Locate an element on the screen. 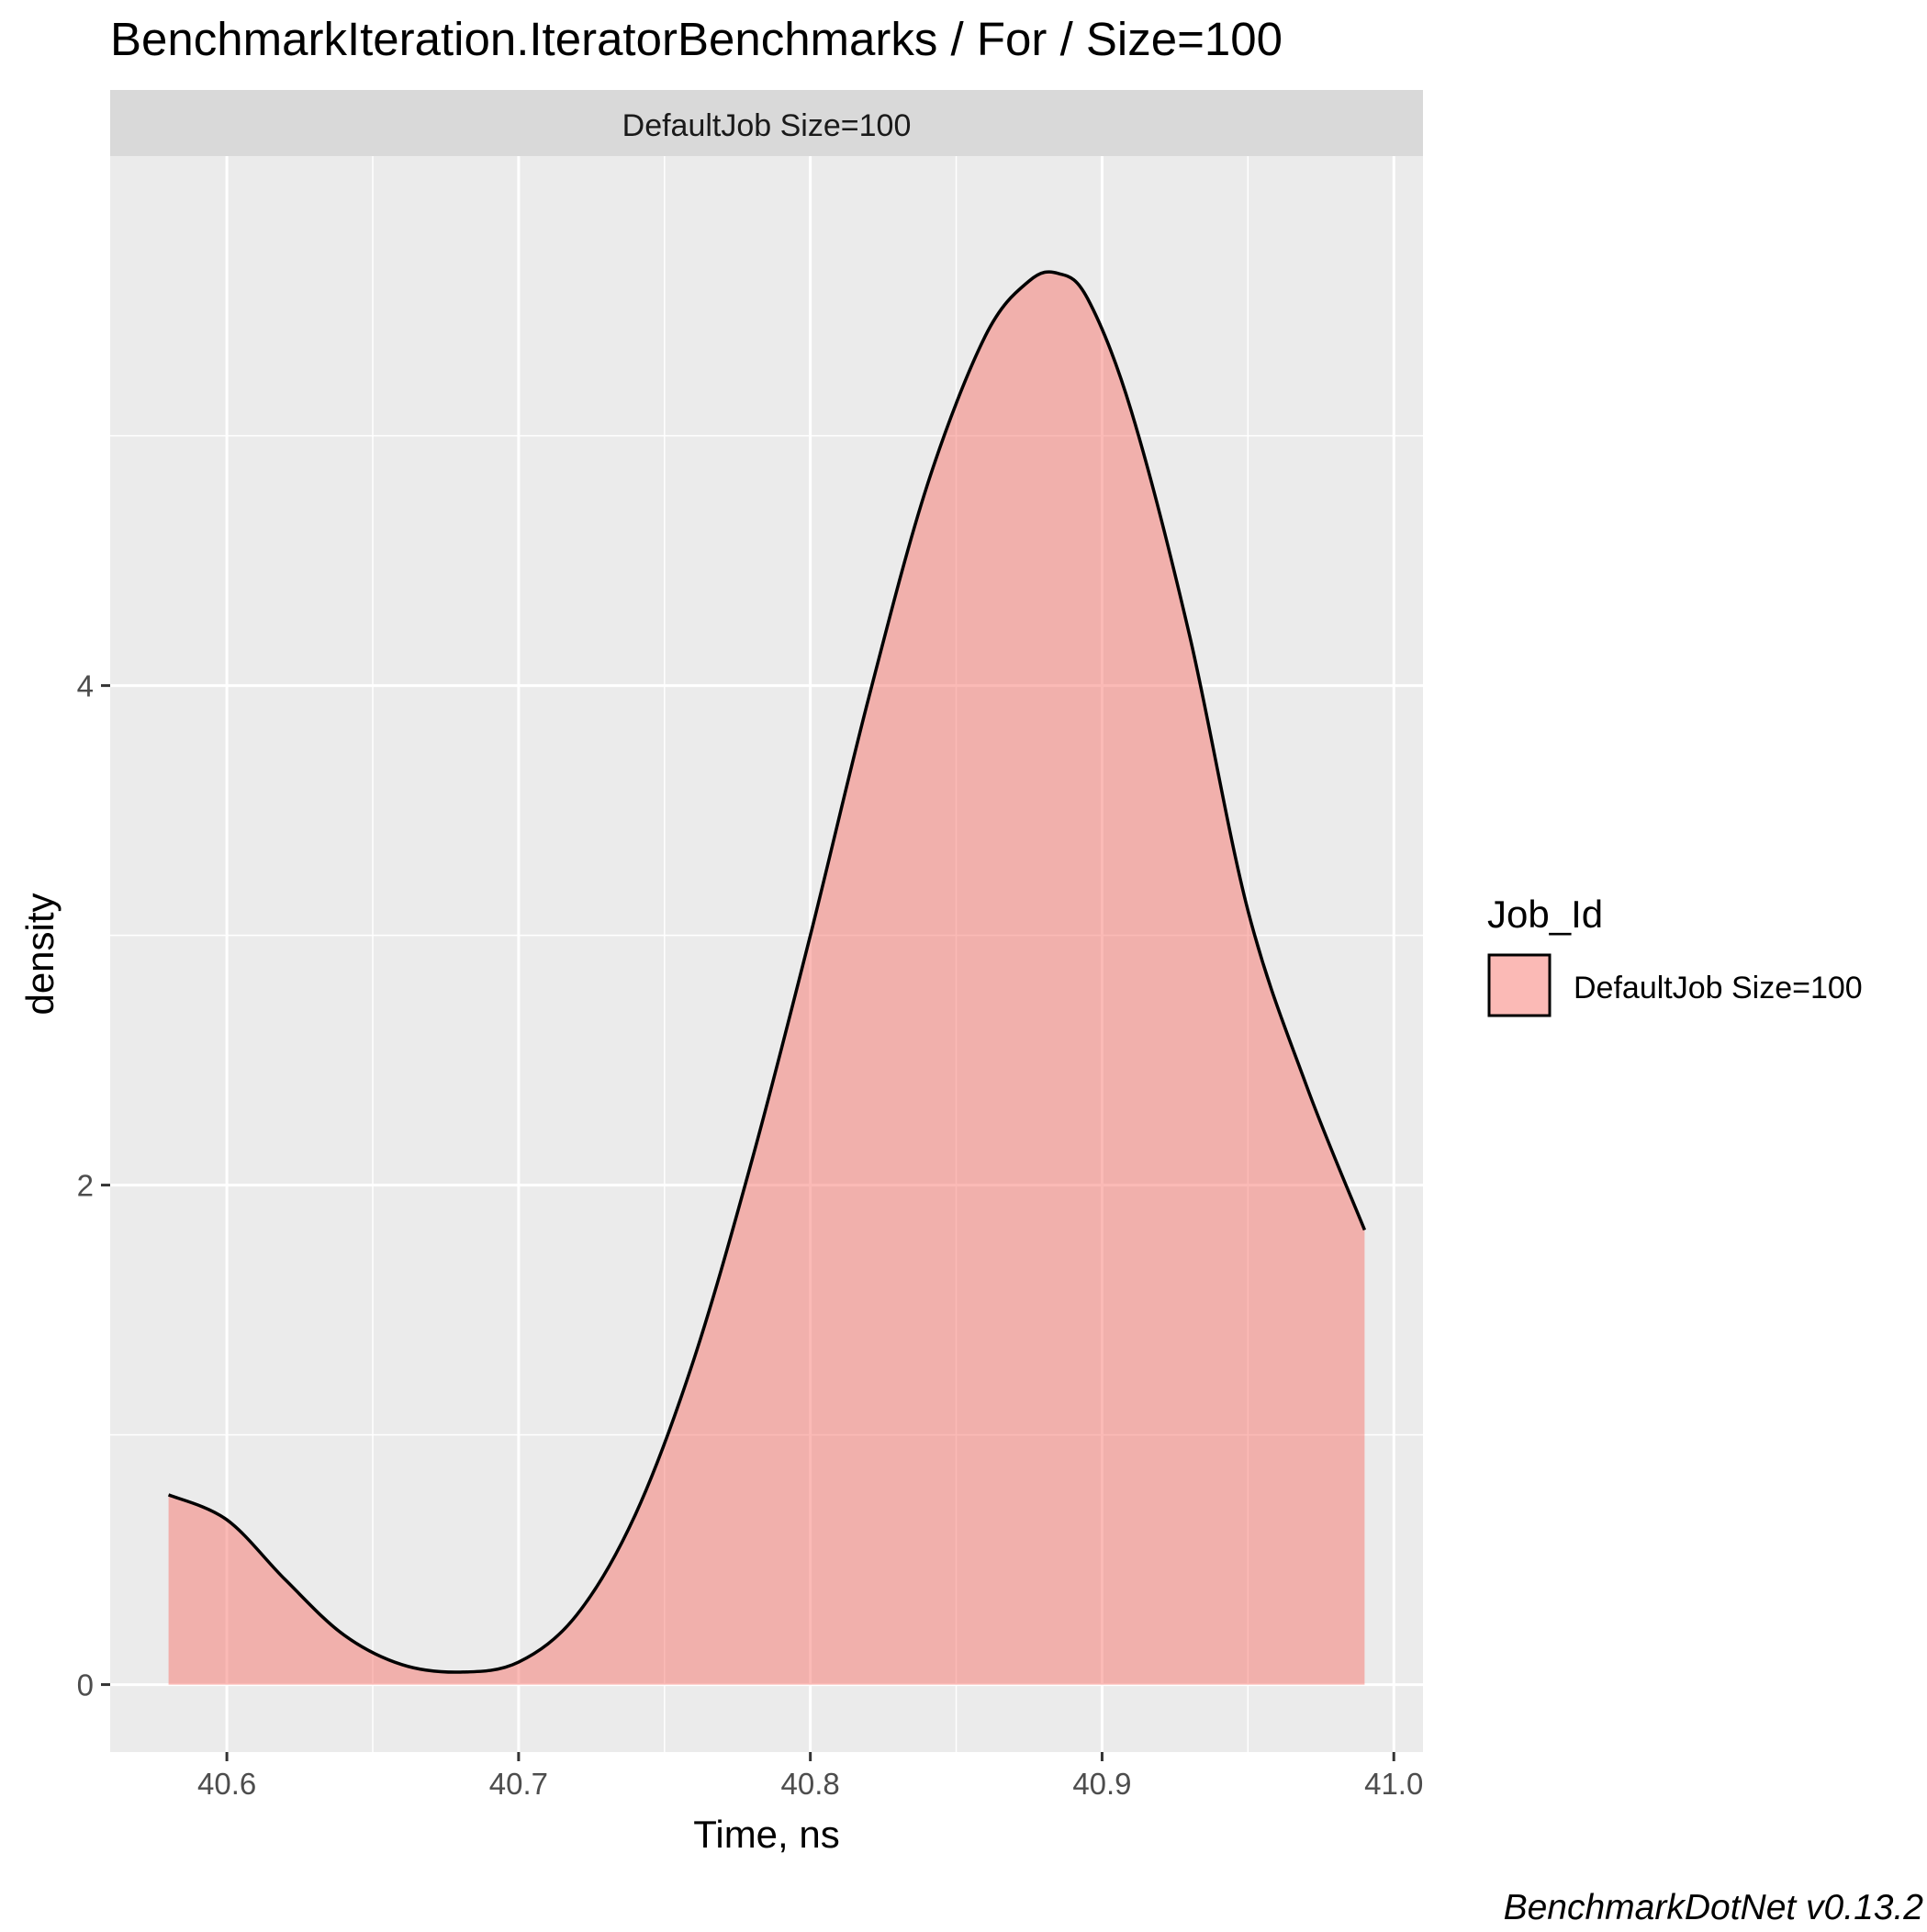  facet-strip-label: DefaultJob Size=100 is located at coordinates (767, 126).